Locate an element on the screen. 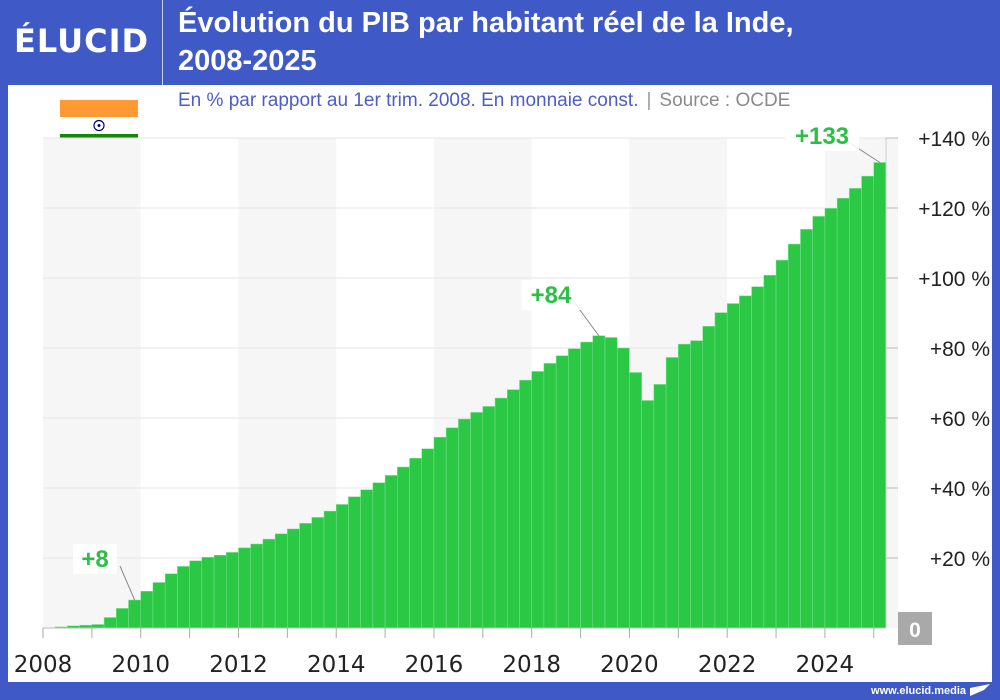 Image resolution: width=1000 pixels, height=700 pixels. x-tick-label: 2020 is located at coordinates (629, 665).